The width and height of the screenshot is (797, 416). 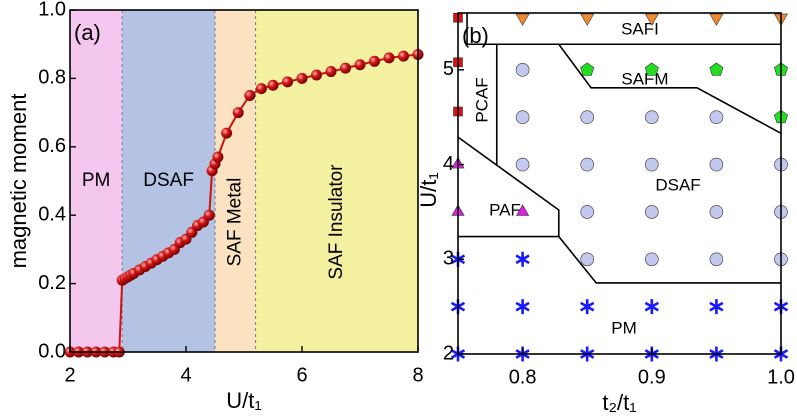 What do you see at coordinates (234, 222) in the screenshot?
I see `region-label: SAF Metal` at bounding box center [234, 222].